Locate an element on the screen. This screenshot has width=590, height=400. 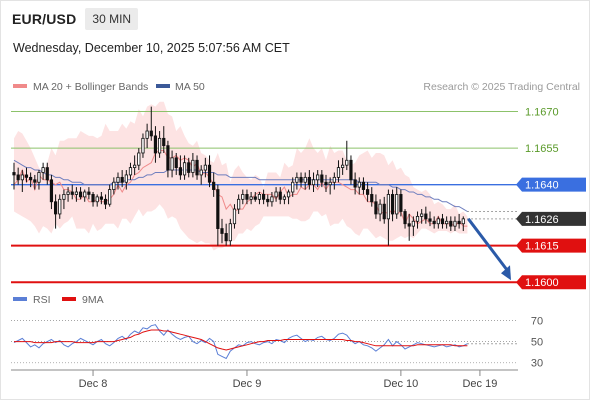
rsi-ma-line is located at coordinates (241, 340).